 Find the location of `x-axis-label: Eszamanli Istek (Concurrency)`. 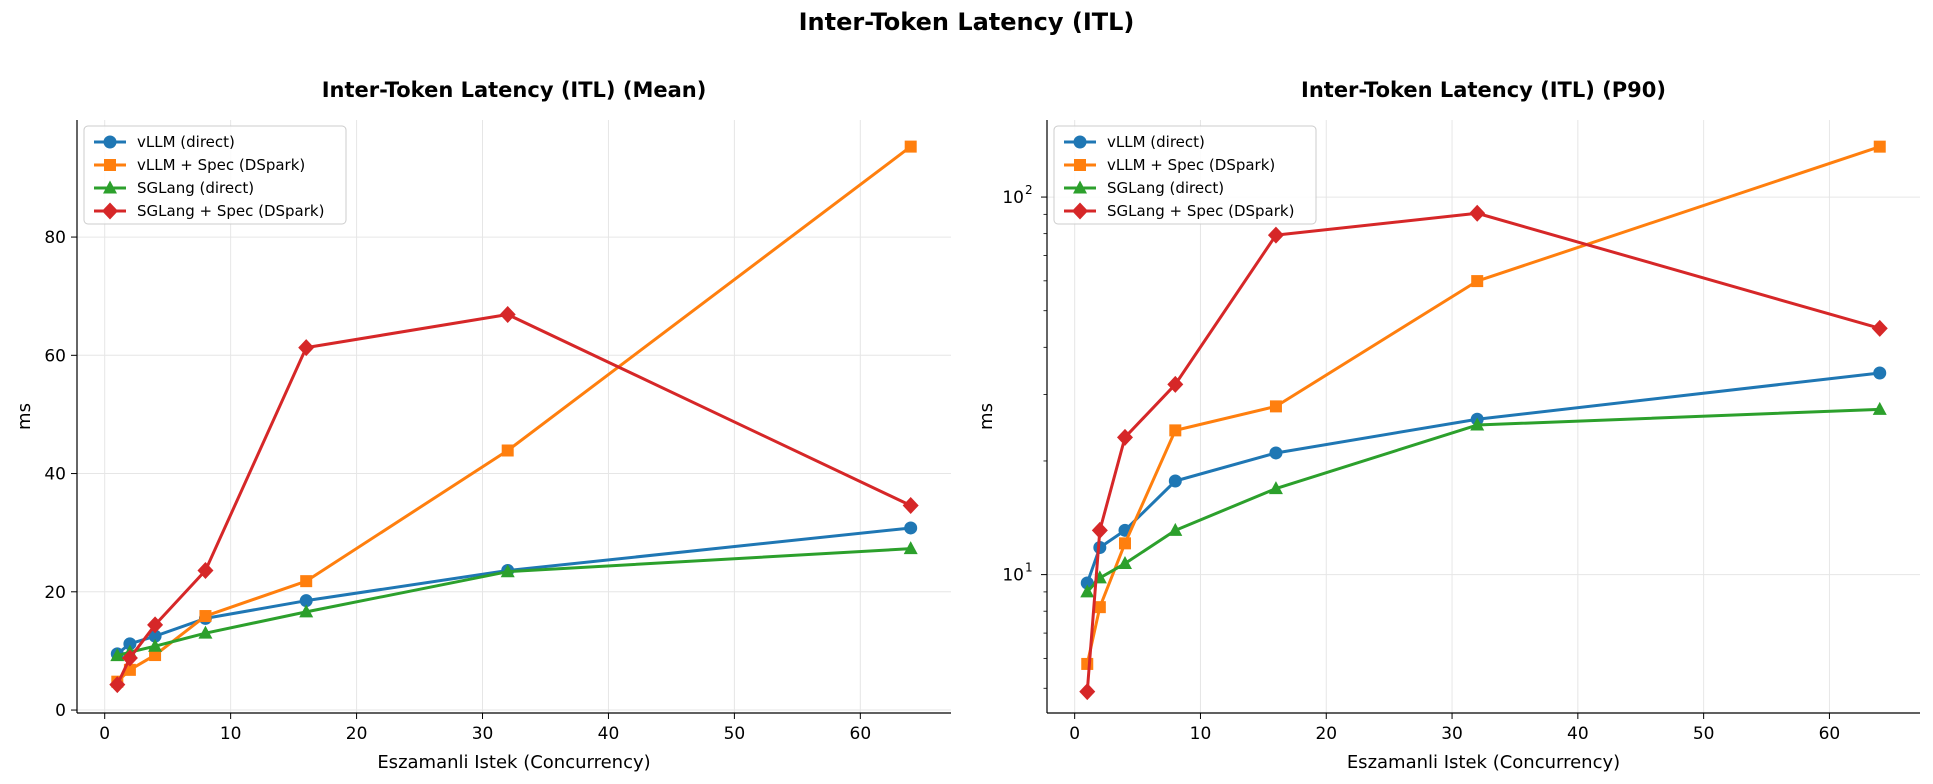

x-axis-label: Eszamanli Istek (Concurrency) is located at coordinates (513, 762).